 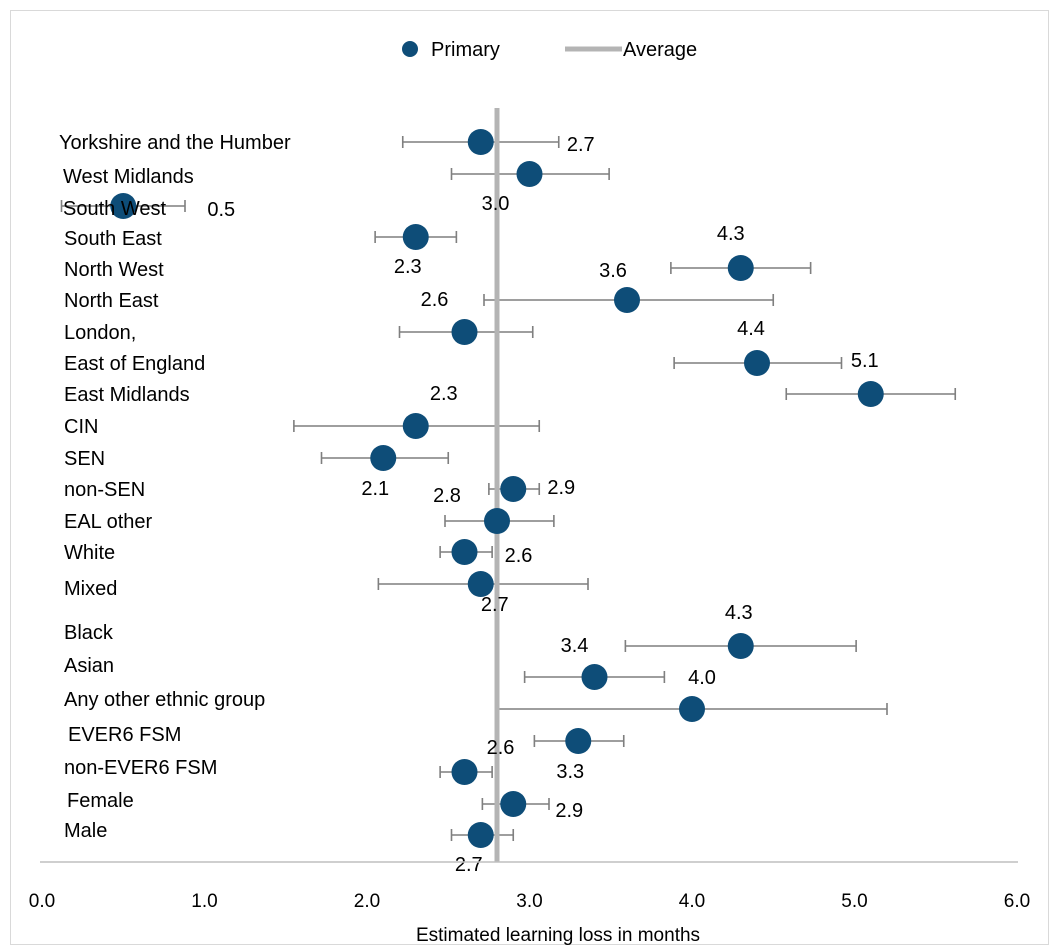 What do you see at coordinates (854, 901) in the screenshot?
I see `x-tick-label: 5.0` at bounding box center [854, 901].